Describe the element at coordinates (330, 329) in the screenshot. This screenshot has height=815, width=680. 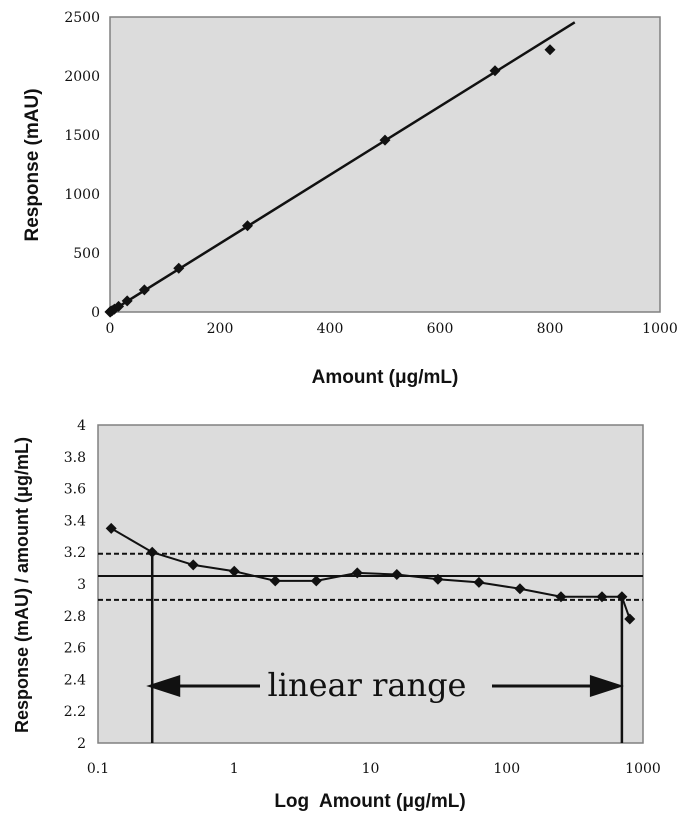
I see `chart-1-x-tick-label: 400` at that location.